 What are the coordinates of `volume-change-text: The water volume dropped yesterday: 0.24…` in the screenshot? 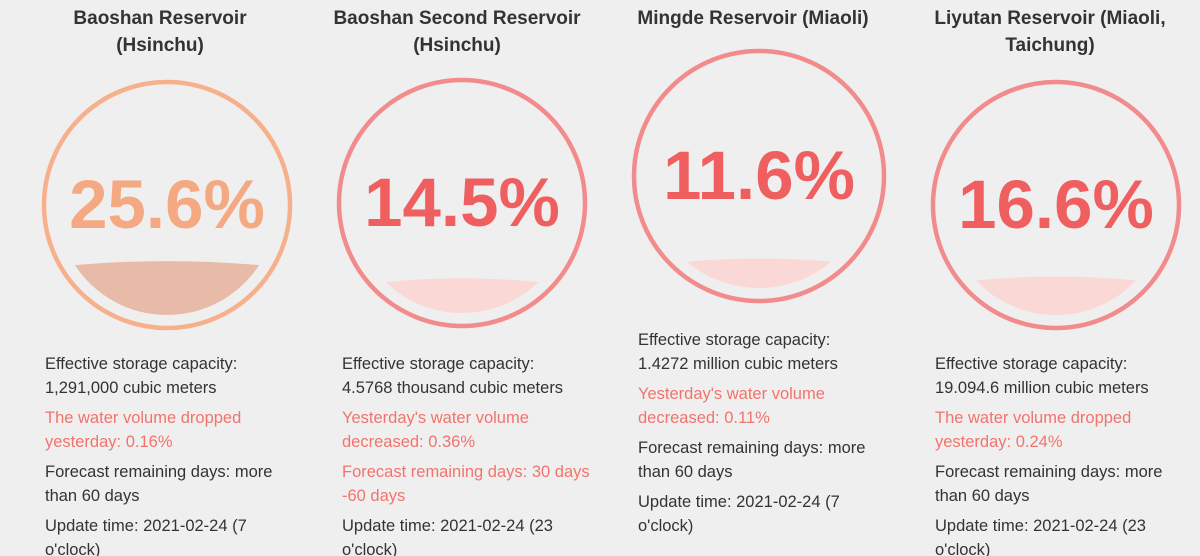 It's located at (1033, 430).